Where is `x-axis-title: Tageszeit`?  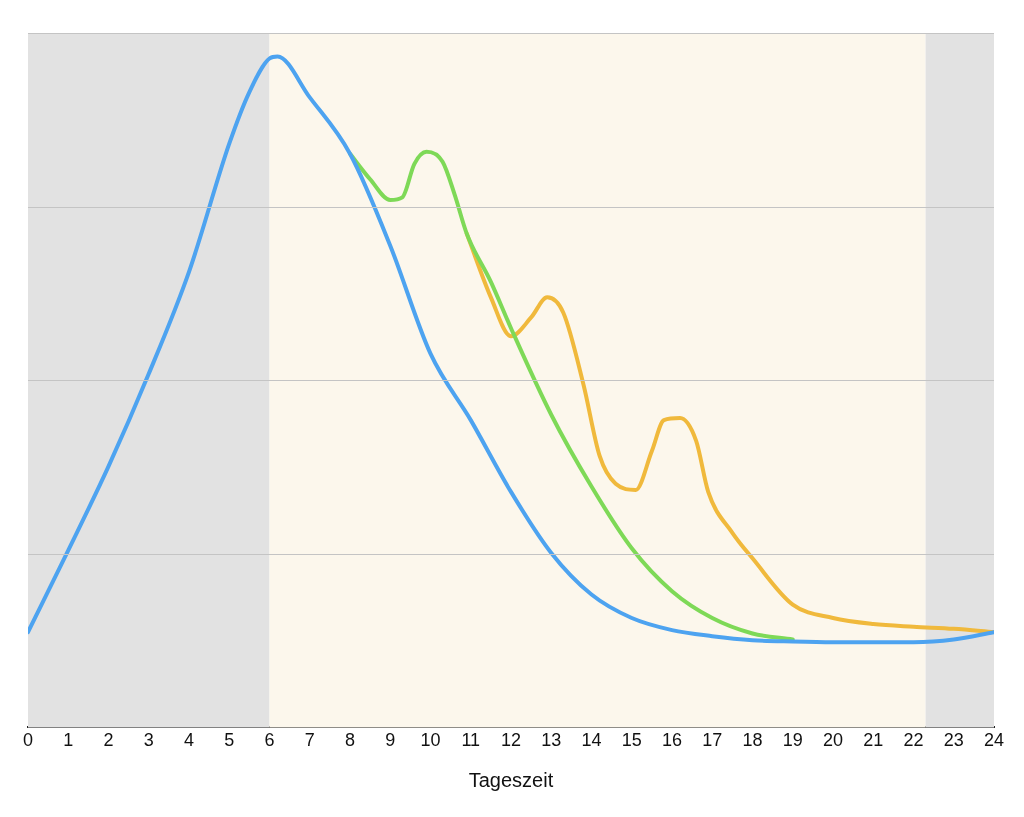 x-axis-title: Tageszeit is located at coordinates (511, 779).